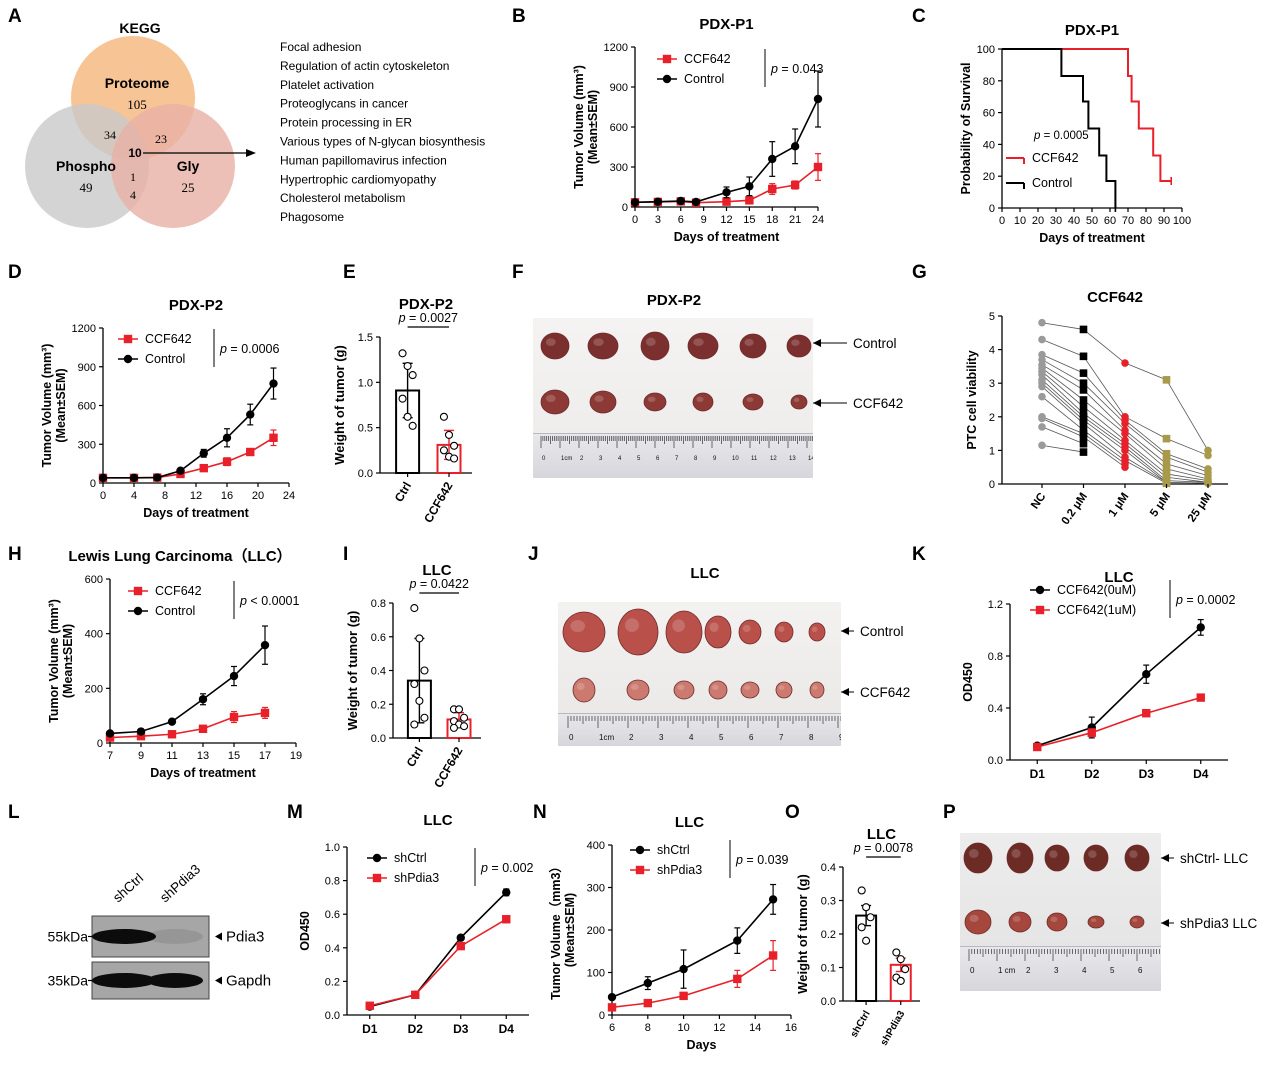 Image resolution: width=1280 pixels, height=1066 pixels. What do you see at coordinates (365, 429) in the screenshot?
I see `y-tick-label: 0.5` at bounding box center [365, 429].